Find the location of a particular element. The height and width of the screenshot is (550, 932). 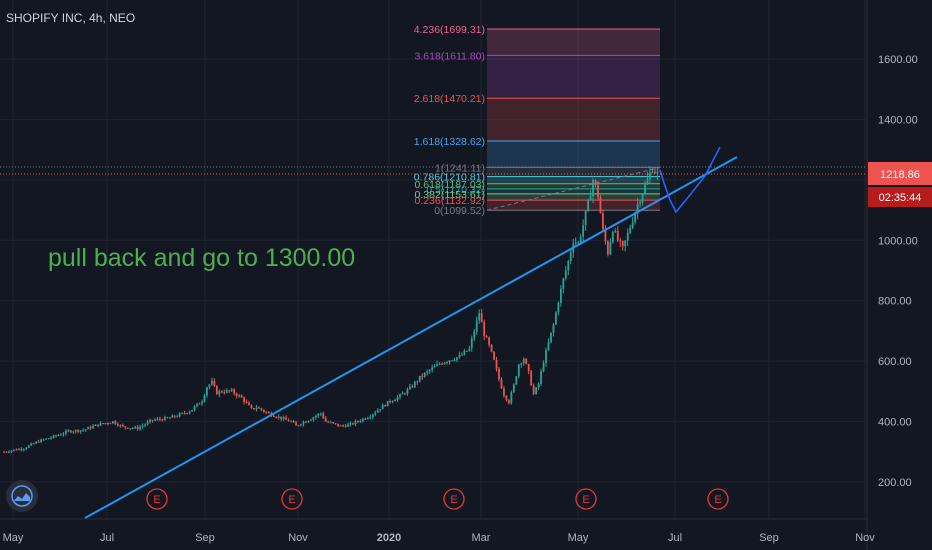

cloud-icon is located at coordinates (22, 496).